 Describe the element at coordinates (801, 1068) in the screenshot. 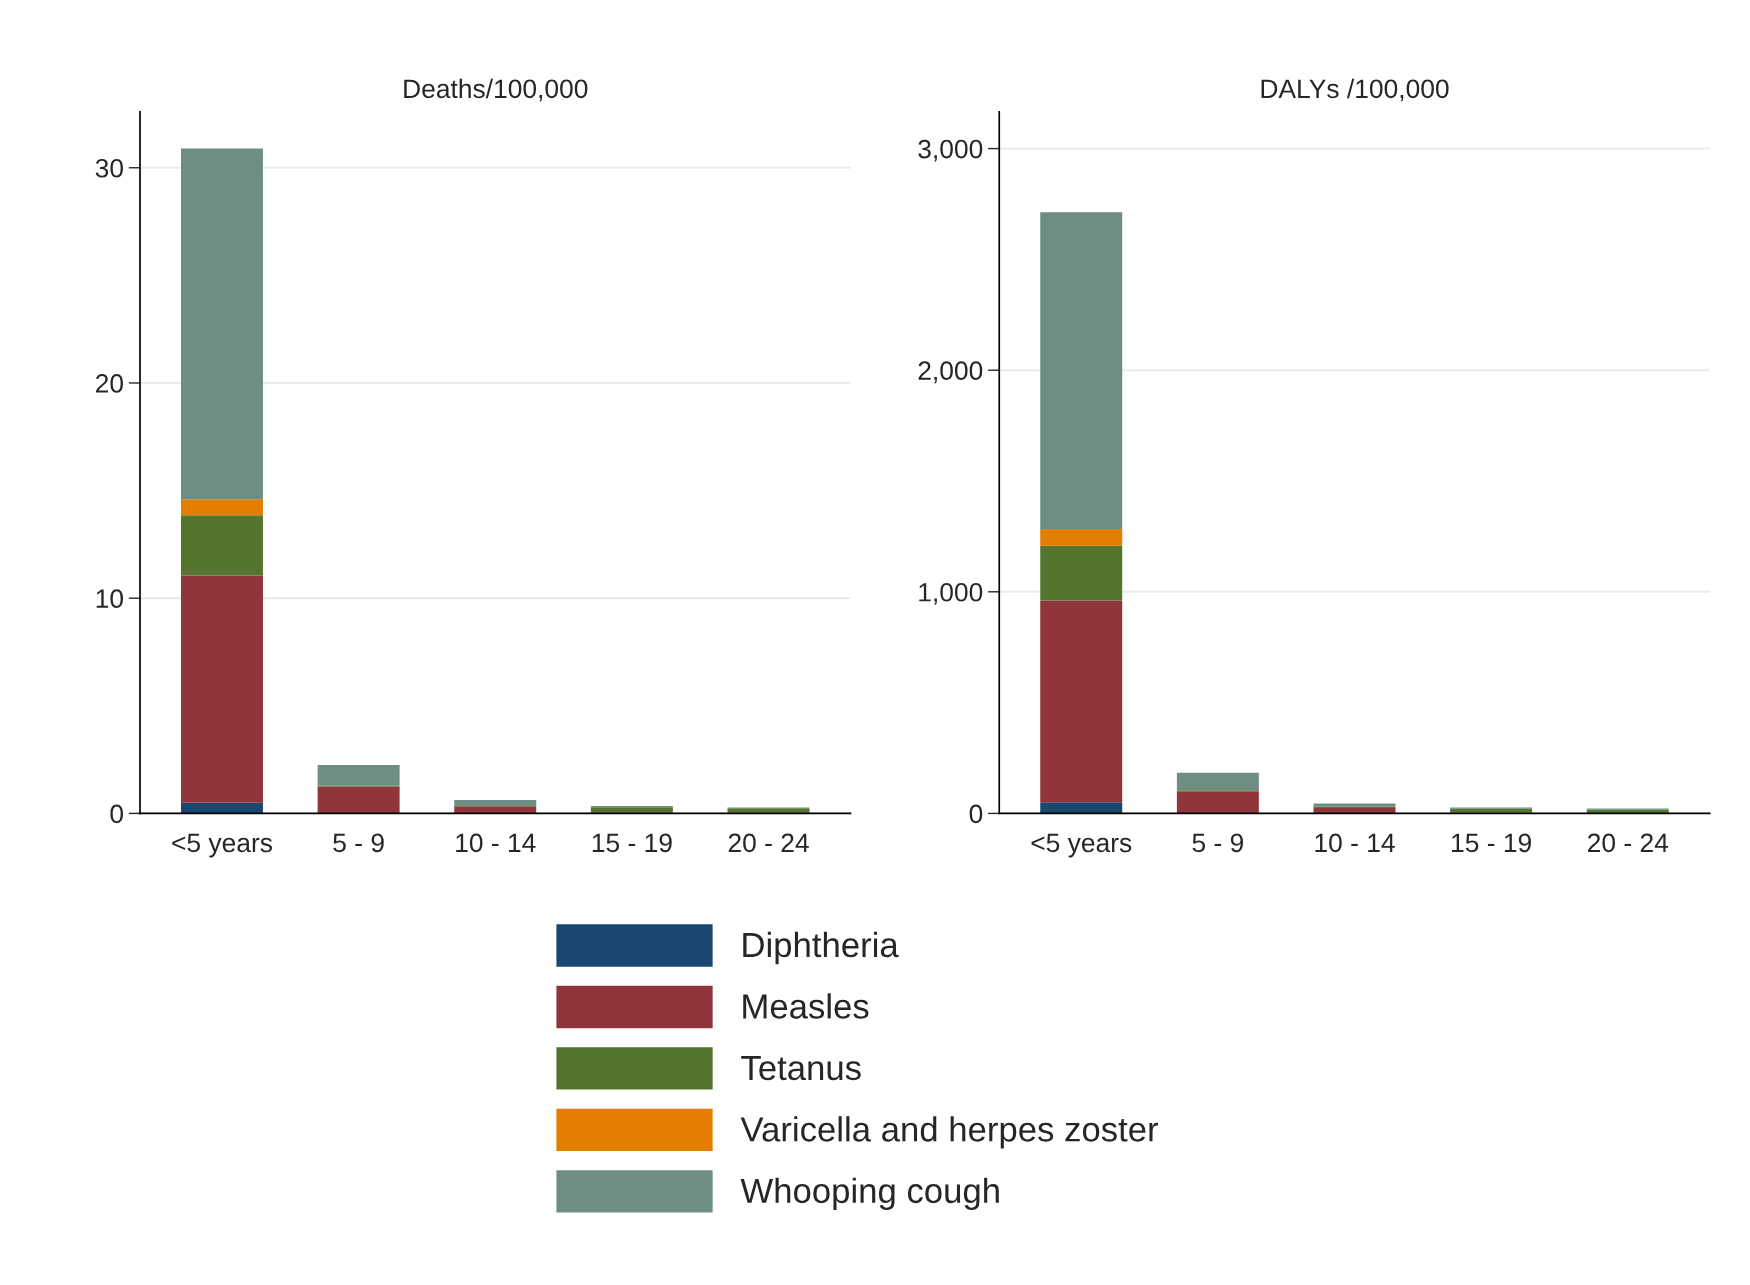

I see `legend-label: Tetanus` at that location.